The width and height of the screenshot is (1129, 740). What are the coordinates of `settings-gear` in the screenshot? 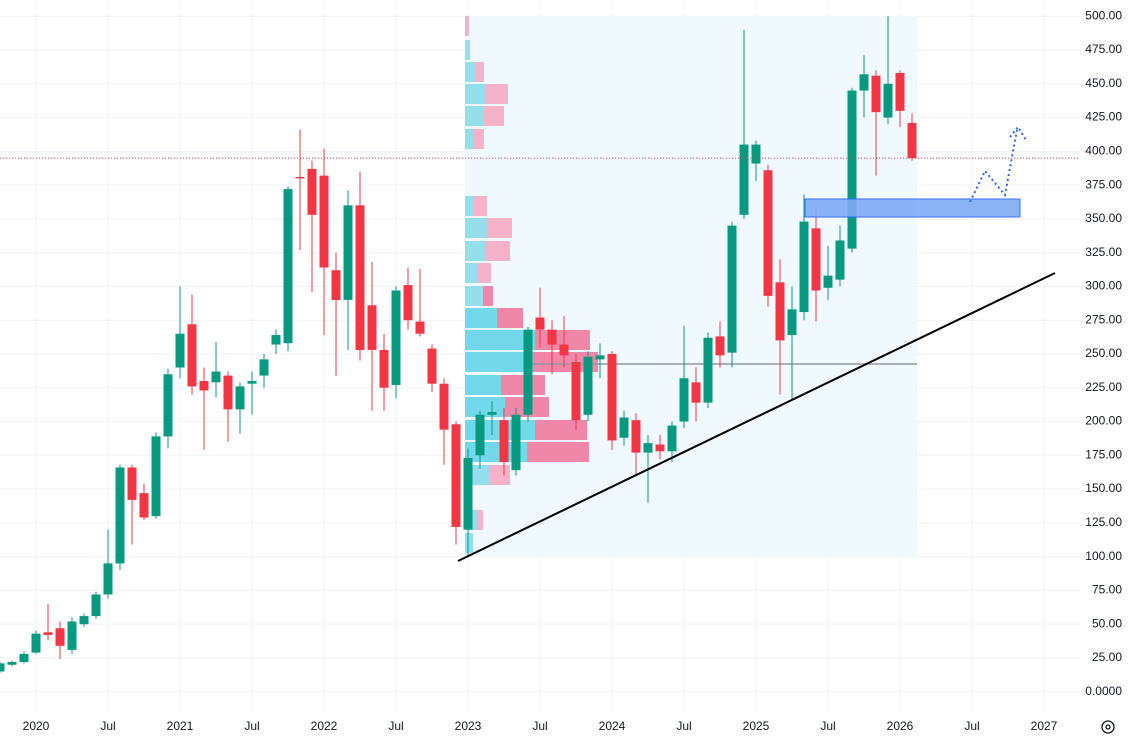 It's located at (1108, 727).